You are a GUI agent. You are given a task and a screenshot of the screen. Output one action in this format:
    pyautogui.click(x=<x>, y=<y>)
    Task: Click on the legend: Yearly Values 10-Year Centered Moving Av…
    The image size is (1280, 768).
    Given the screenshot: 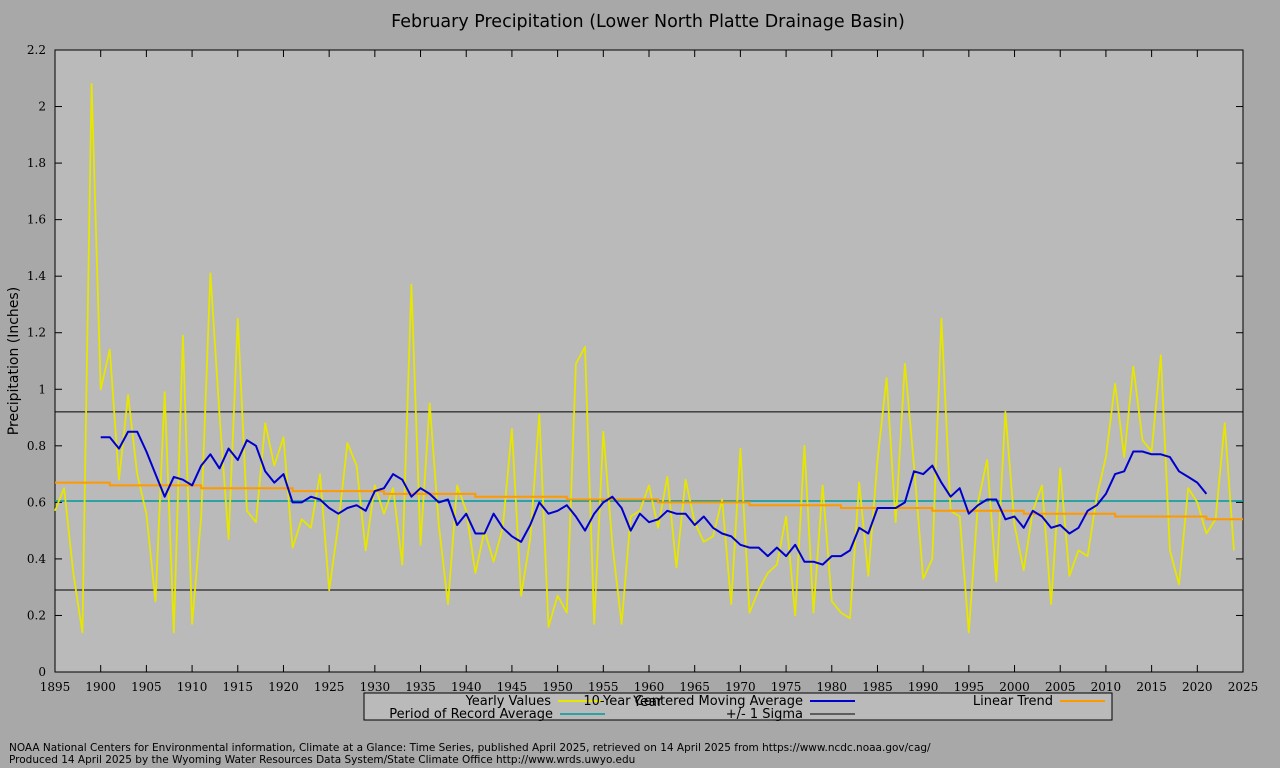 What is the action you would take?
    pyautogui.click(x=738, y=707)
    